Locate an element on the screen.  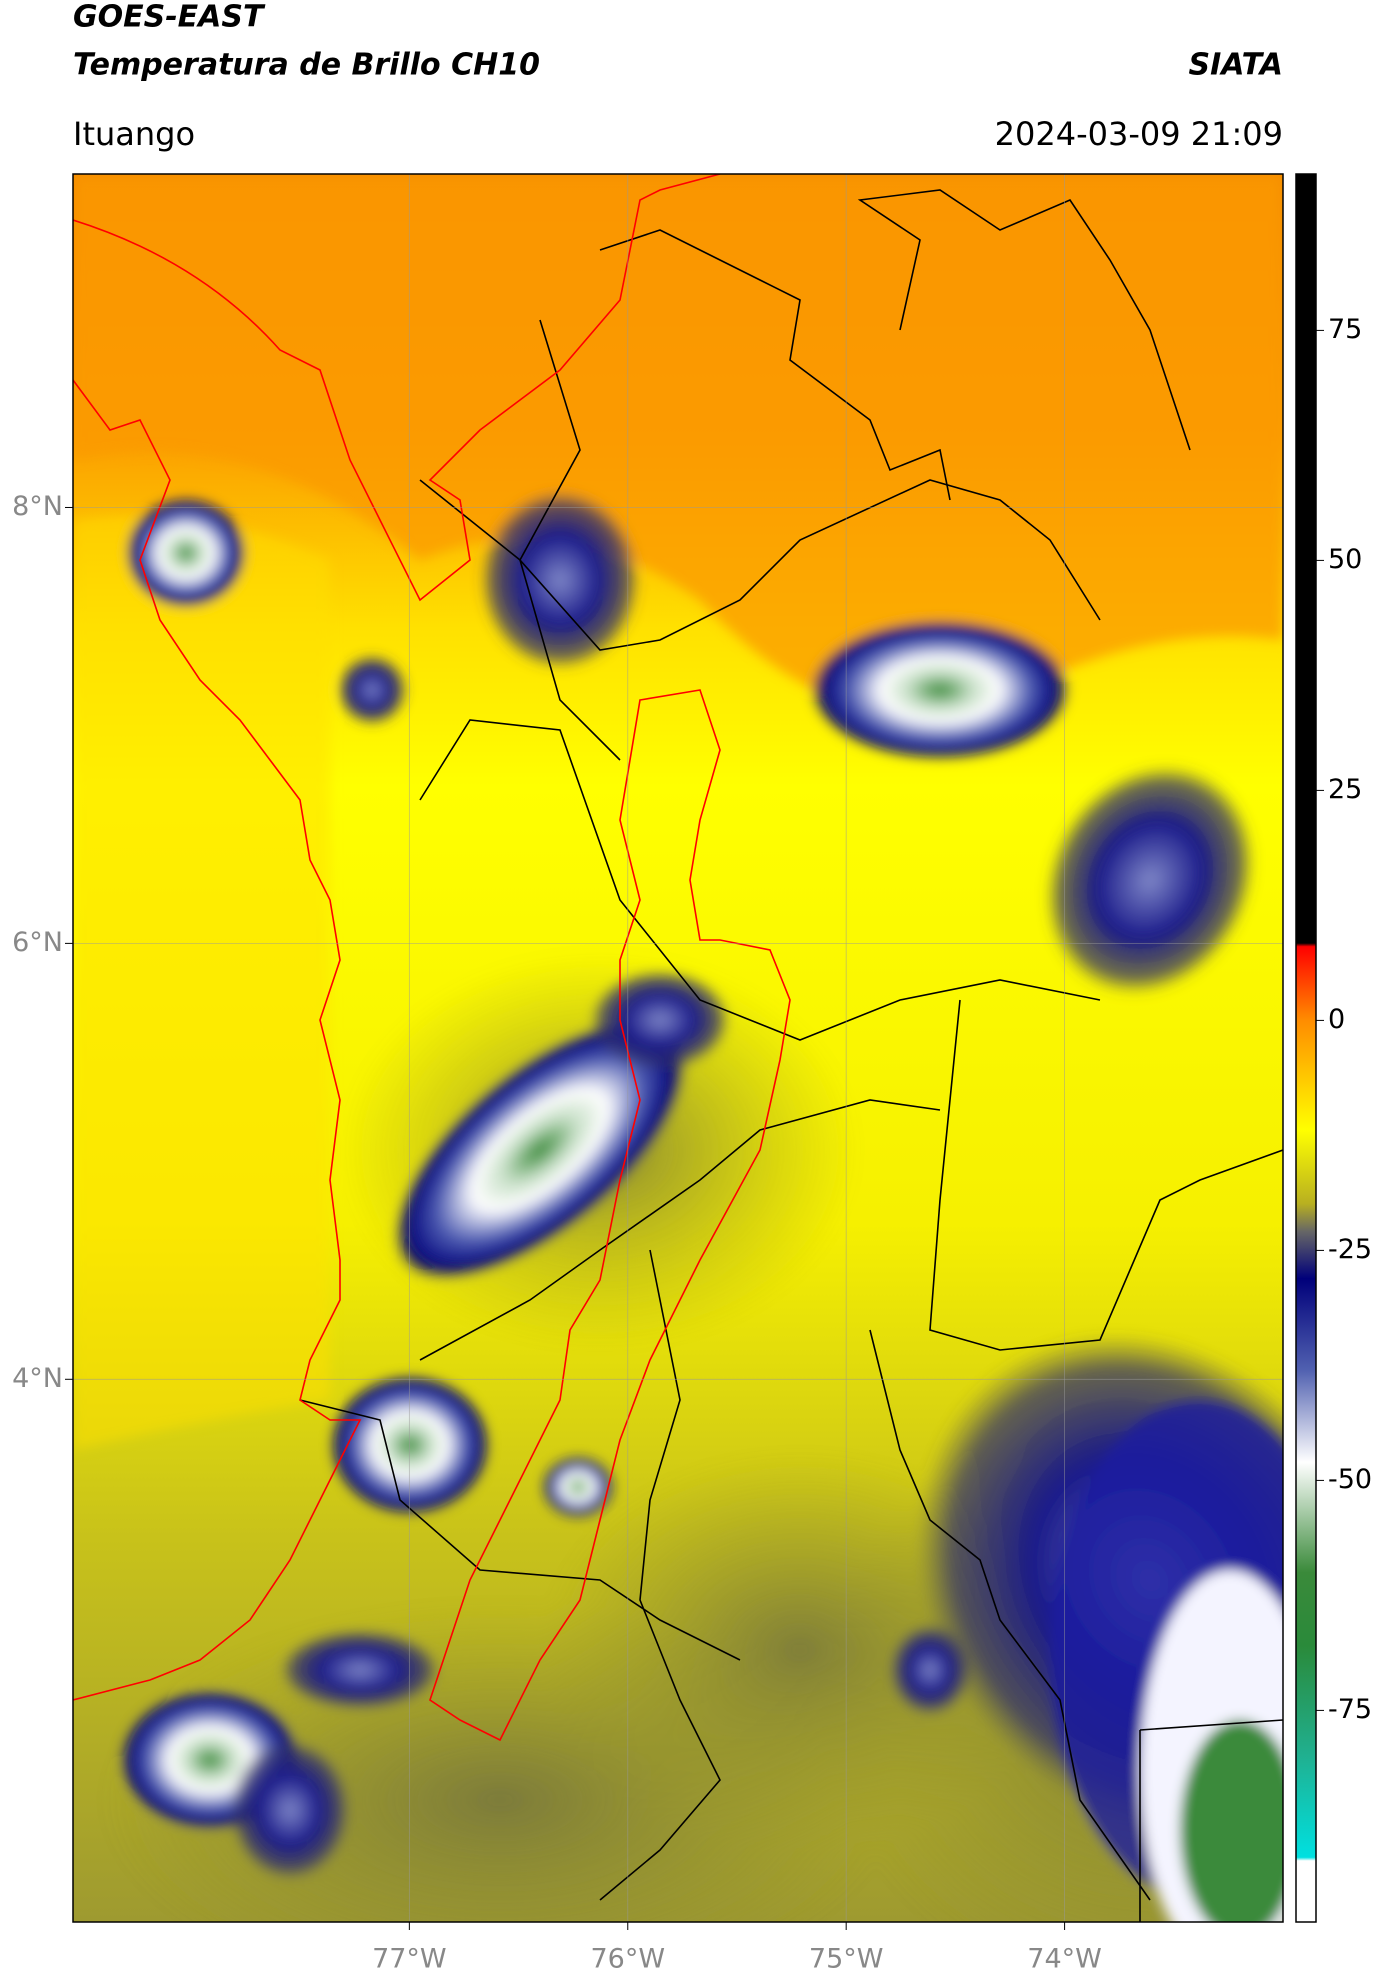
colorbar-tick-label: 25 is located at coordinates (1345, 789).